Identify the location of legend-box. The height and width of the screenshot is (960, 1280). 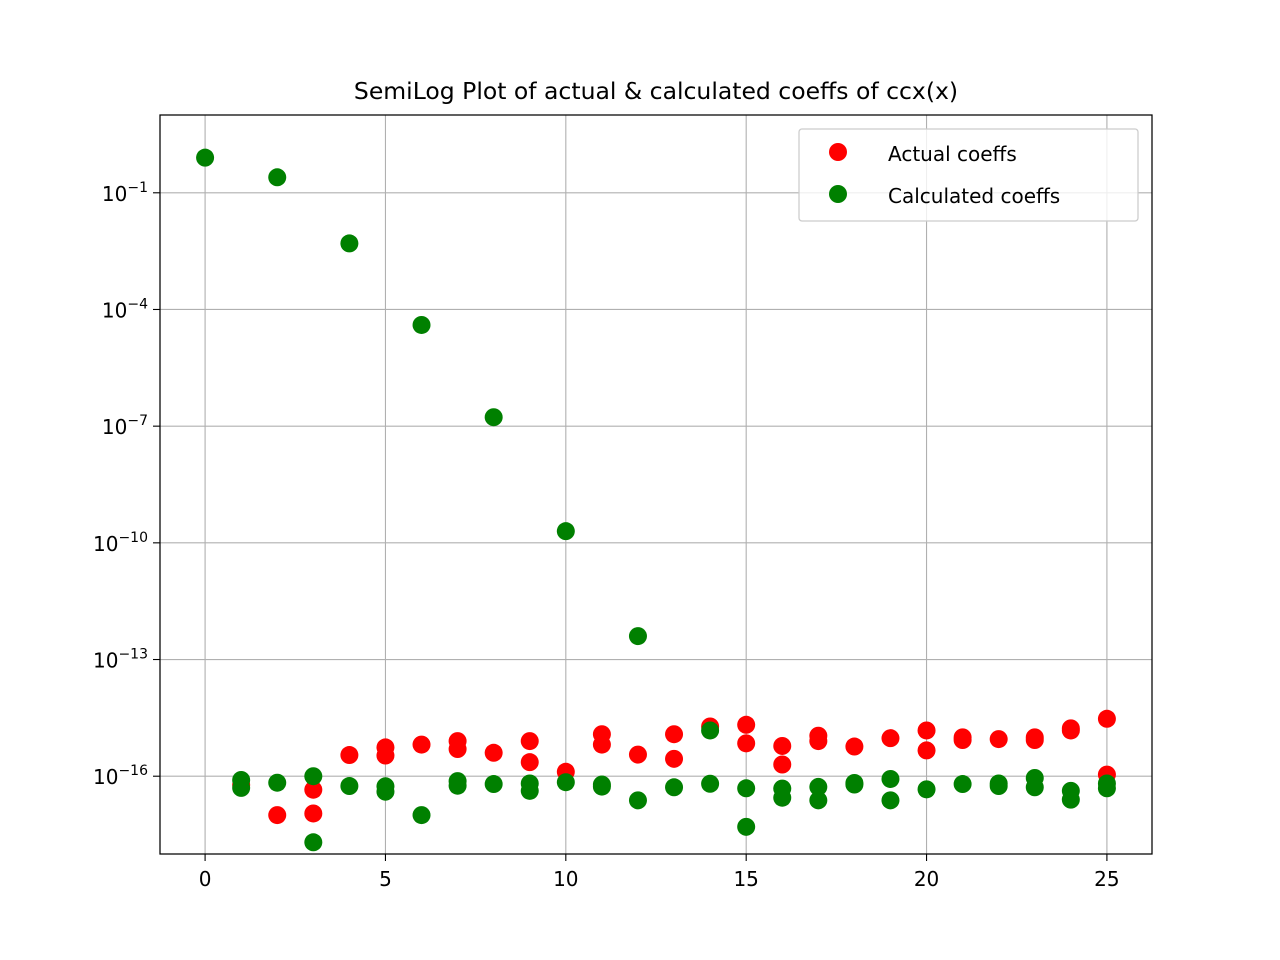
(968, 175).